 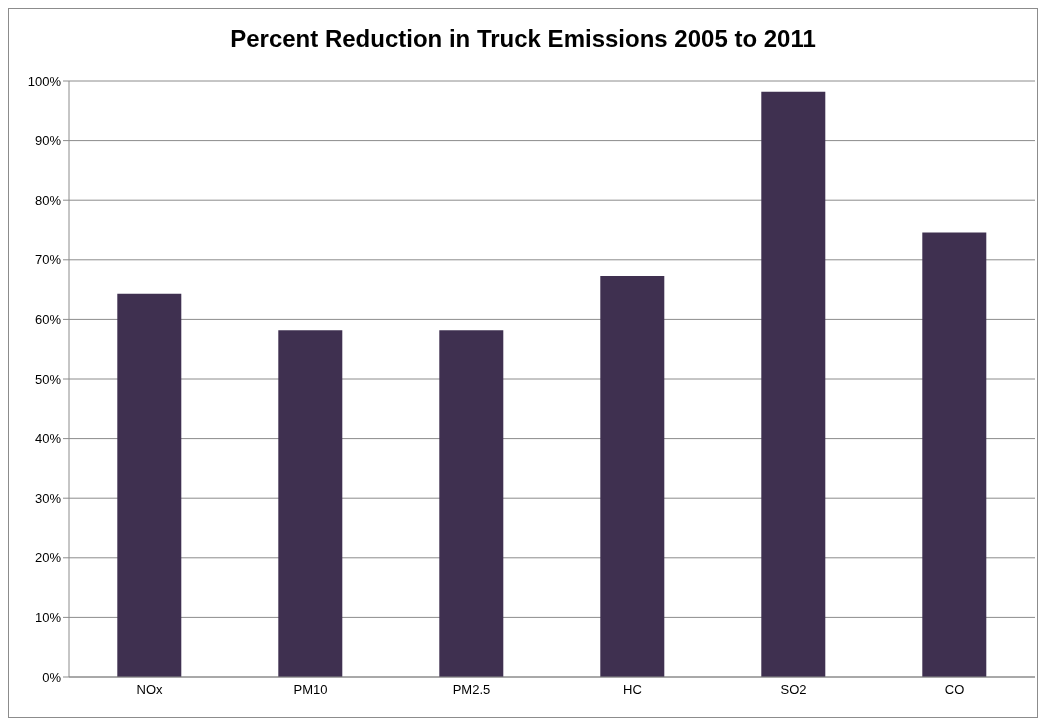 I want to click on y-tick-label: 80%, so click(x=48, y=200).